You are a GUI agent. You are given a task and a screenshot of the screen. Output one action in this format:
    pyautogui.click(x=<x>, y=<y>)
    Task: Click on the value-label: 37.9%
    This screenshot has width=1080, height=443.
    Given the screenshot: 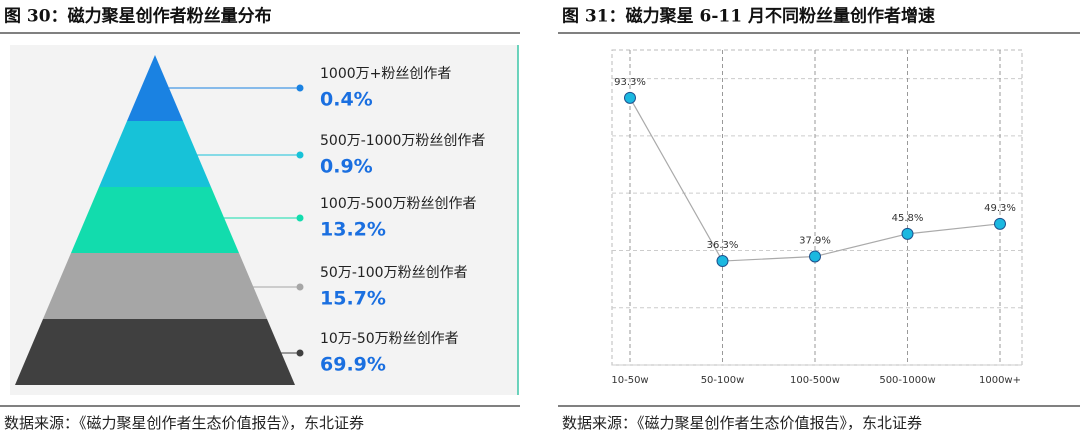 What is the action you would take?
    pyautogui.click(x=815, y=240)
    